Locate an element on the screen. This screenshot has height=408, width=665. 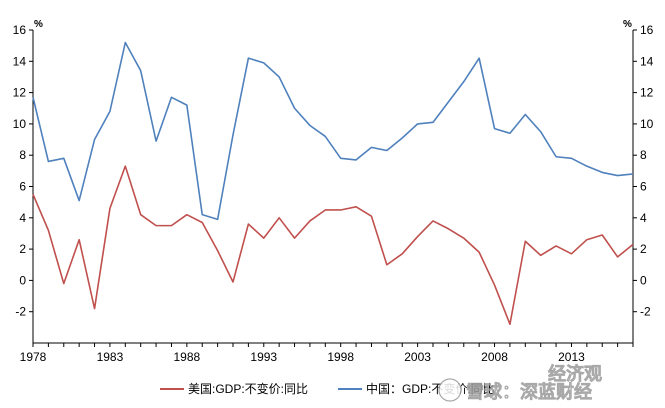
y-tick-label-left: 8 is located at coordinates (22, 155).